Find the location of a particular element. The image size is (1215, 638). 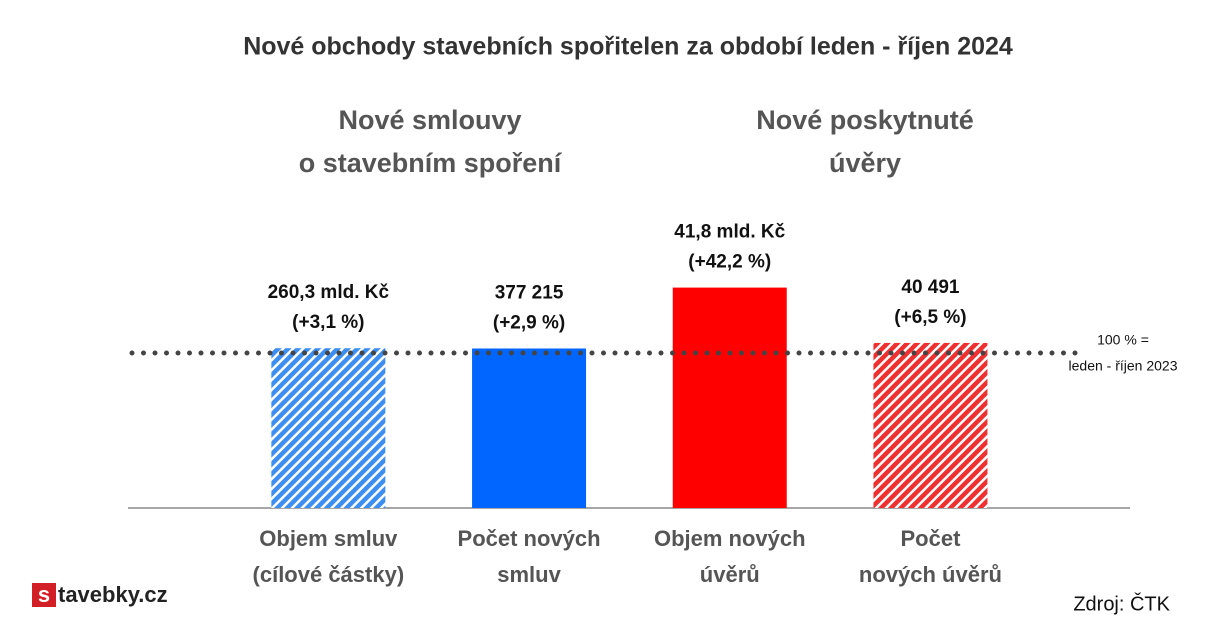

reference-label: 100 % = is located at coordinates (1123, 340).